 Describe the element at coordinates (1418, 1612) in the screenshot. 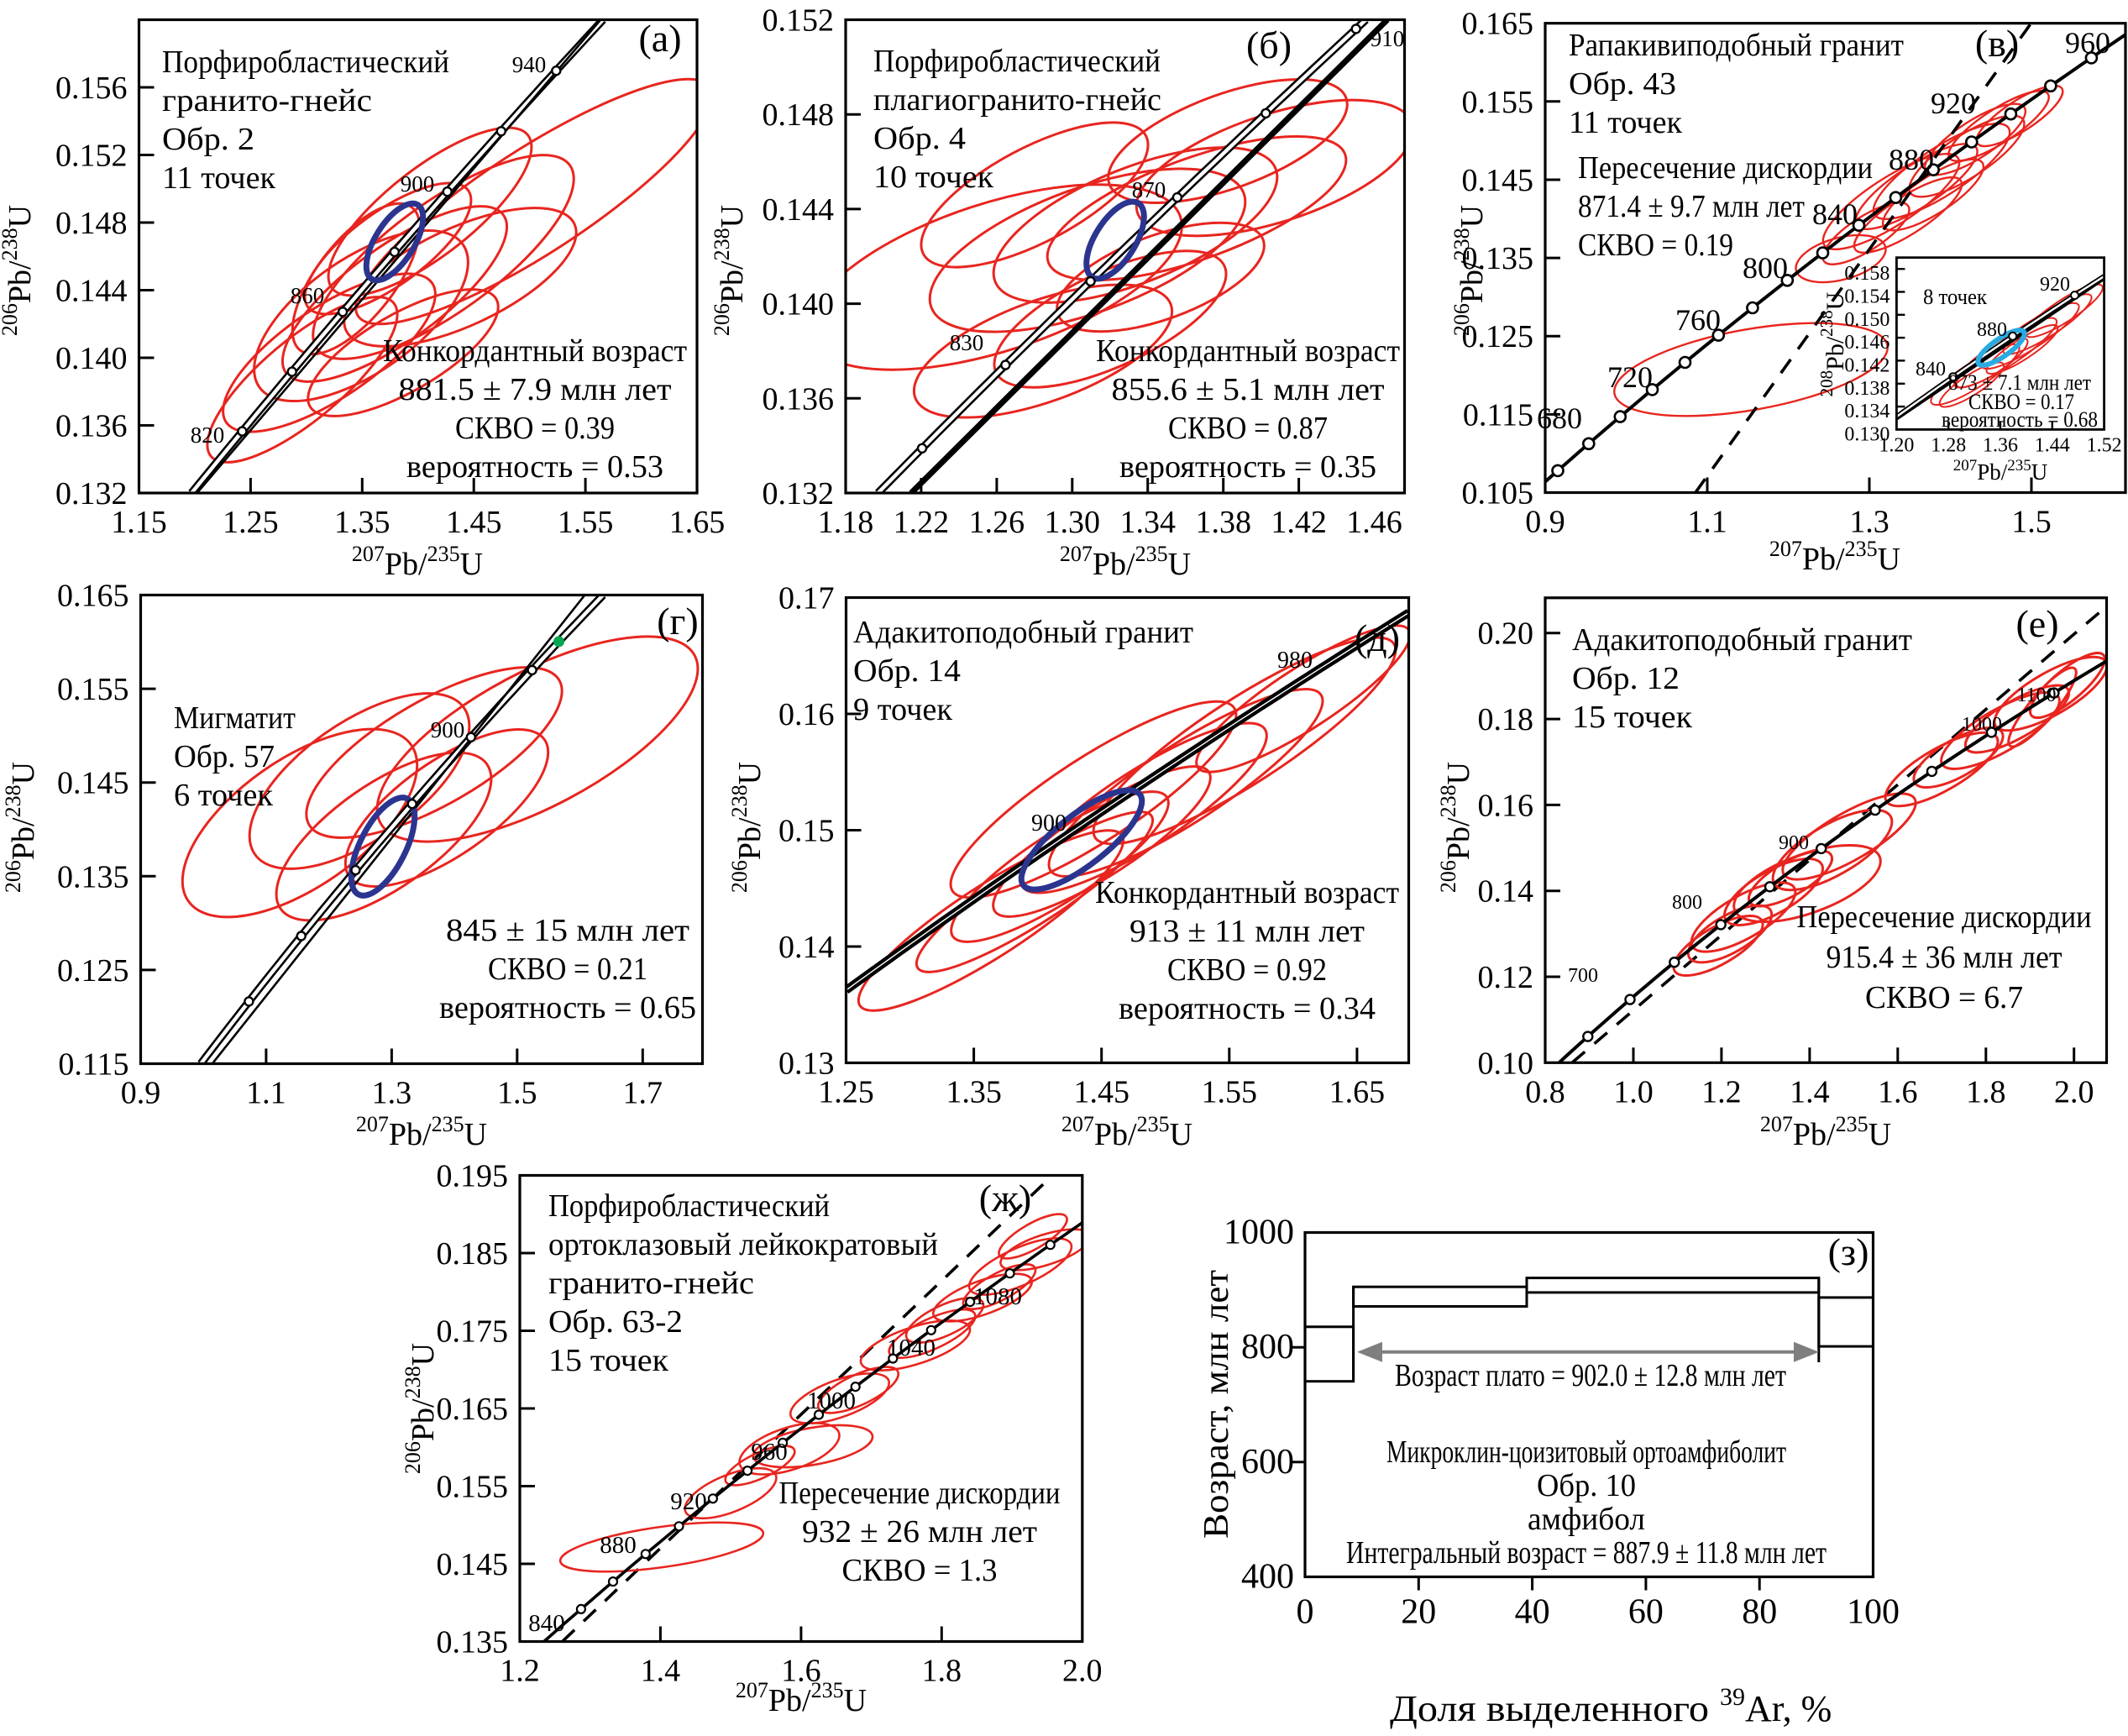

I see `svg-text: 20` at that location.